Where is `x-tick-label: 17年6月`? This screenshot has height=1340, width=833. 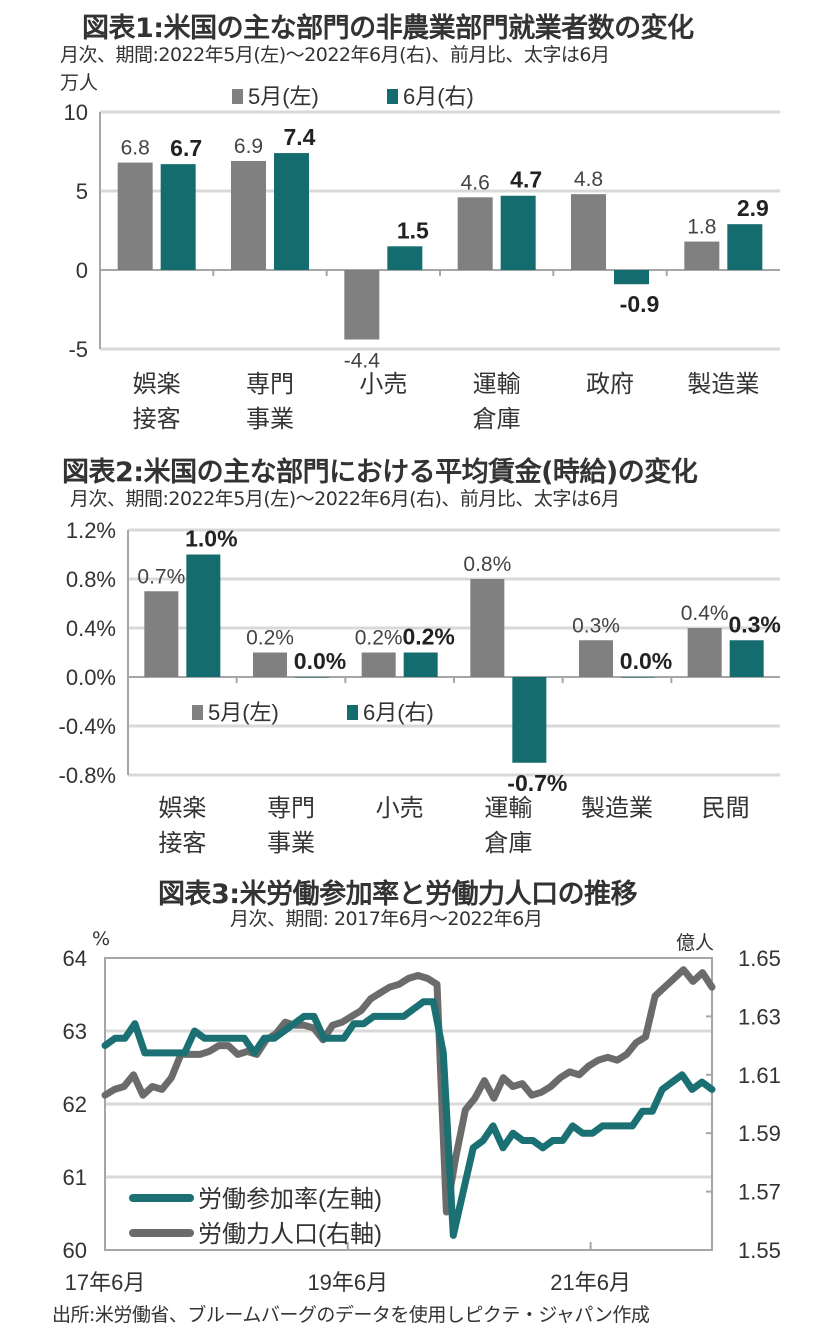
x-tick-label: 17年6月 is located at coordinates (105, 1282).